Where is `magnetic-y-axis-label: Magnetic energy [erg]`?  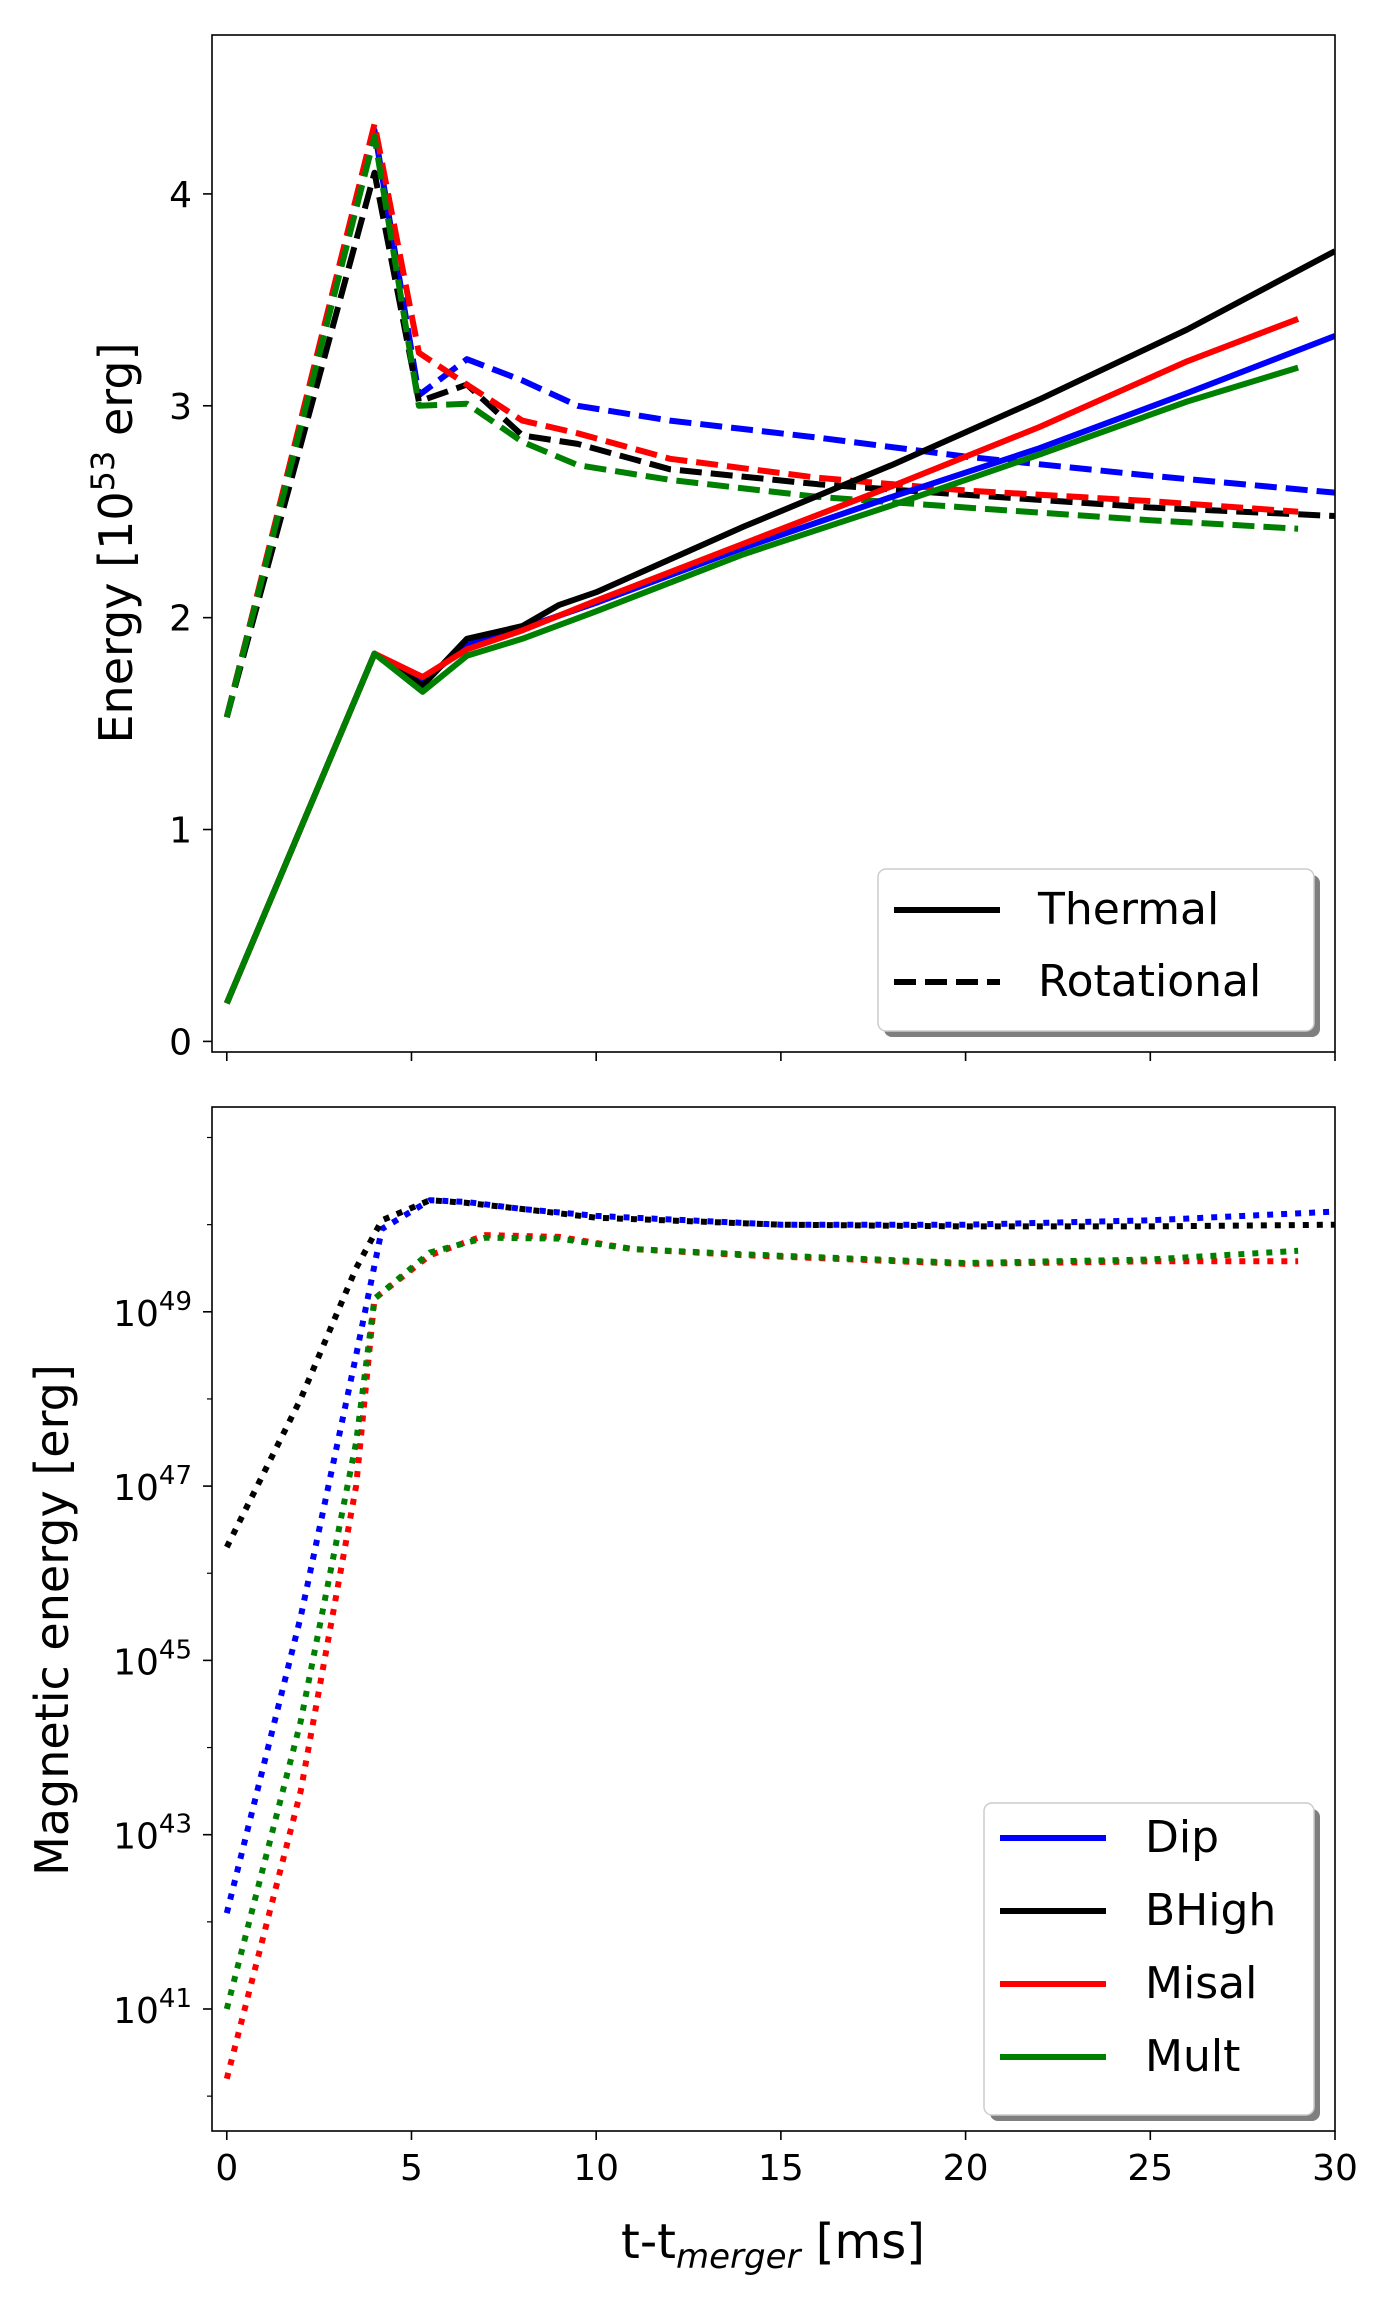 magnetic-y-axis-label: Magnetic energy [erg] is located at coordinates (52, 1620).